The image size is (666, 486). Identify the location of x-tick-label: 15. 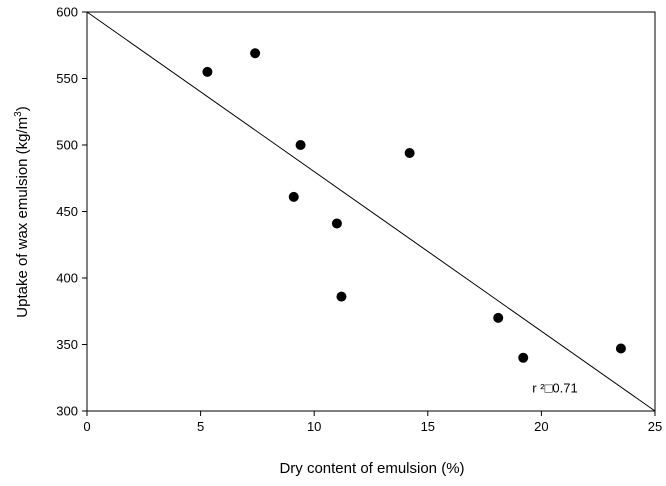
(428, 426).